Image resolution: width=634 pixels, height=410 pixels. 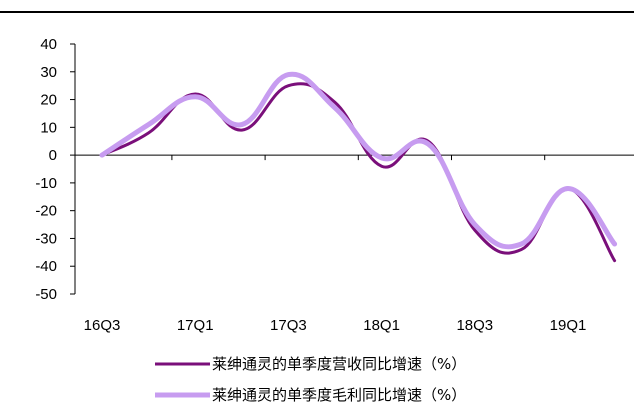 What do you see at coordinates (568, 325) in the screenshot?
I see `x-tick-label: 19Q1` at bounding box center [568, 325].